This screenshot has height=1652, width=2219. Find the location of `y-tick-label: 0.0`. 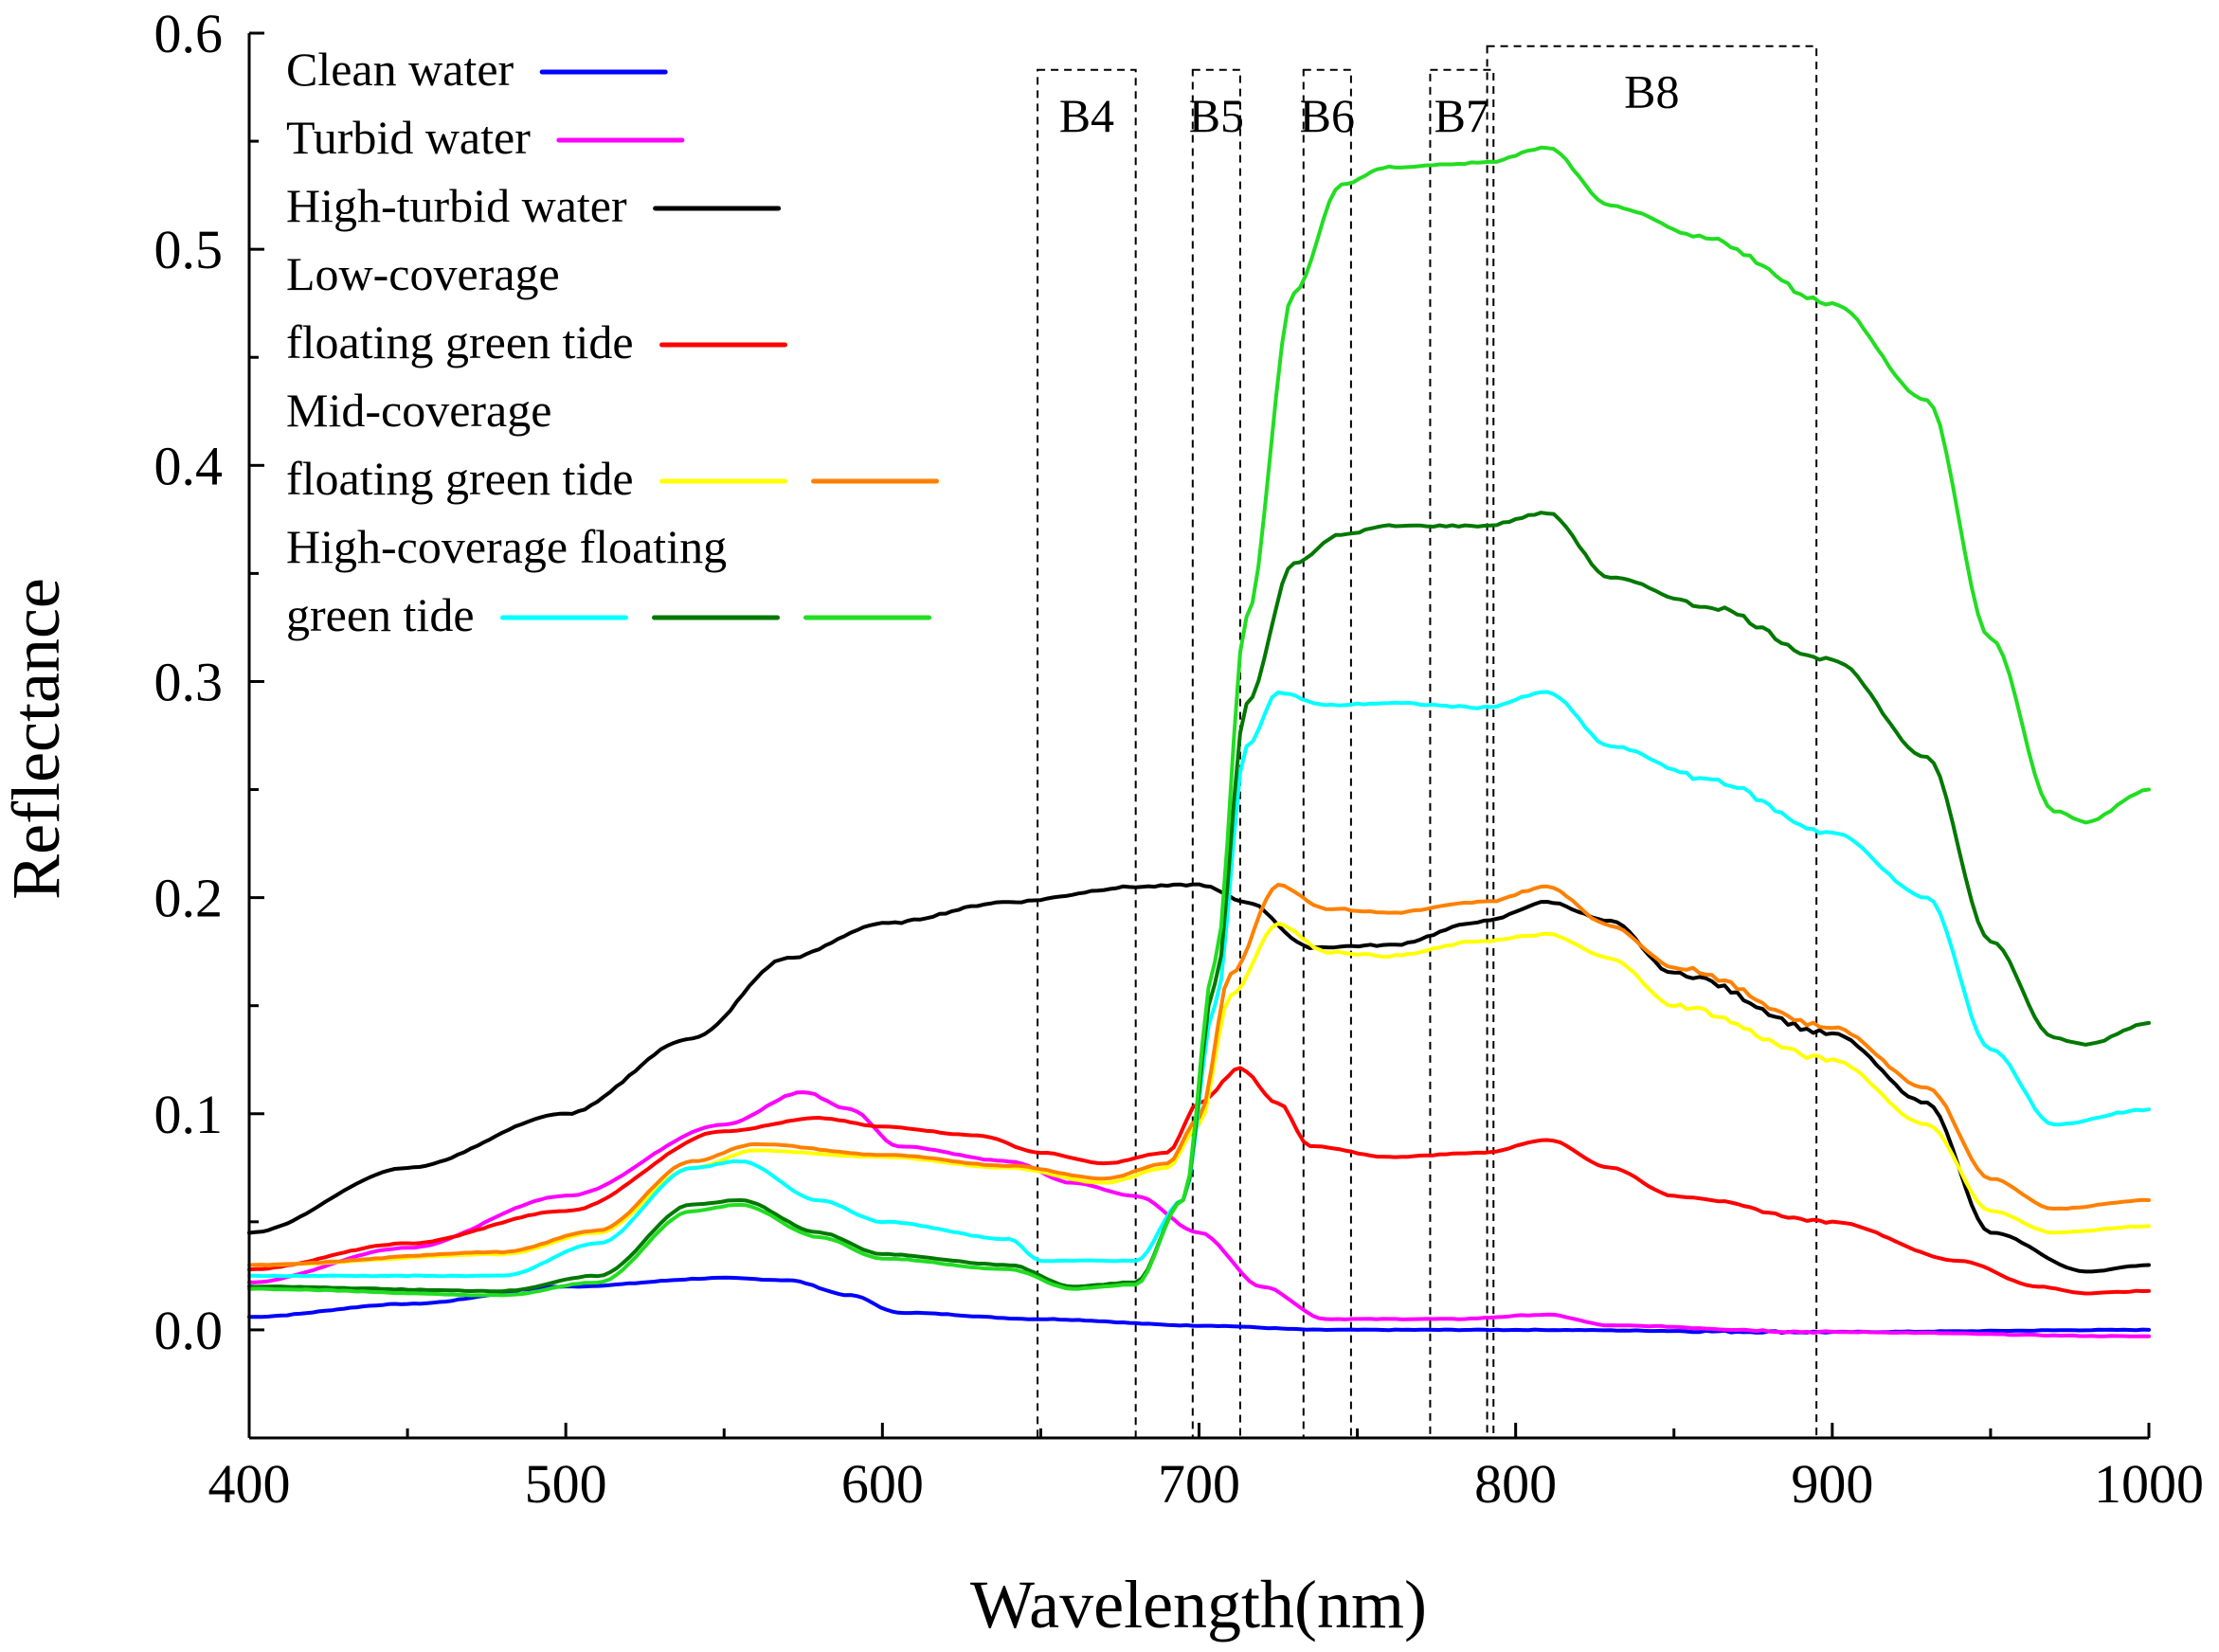

y-tick-label: 0.0 is located at coordinates (189, 1330).